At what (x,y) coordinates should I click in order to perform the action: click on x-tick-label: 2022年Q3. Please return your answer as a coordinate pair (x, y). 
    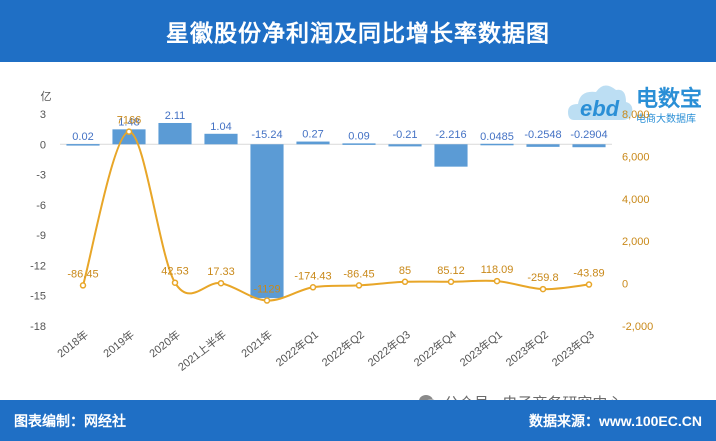
    Looking at the image, I should click on (389, 348).